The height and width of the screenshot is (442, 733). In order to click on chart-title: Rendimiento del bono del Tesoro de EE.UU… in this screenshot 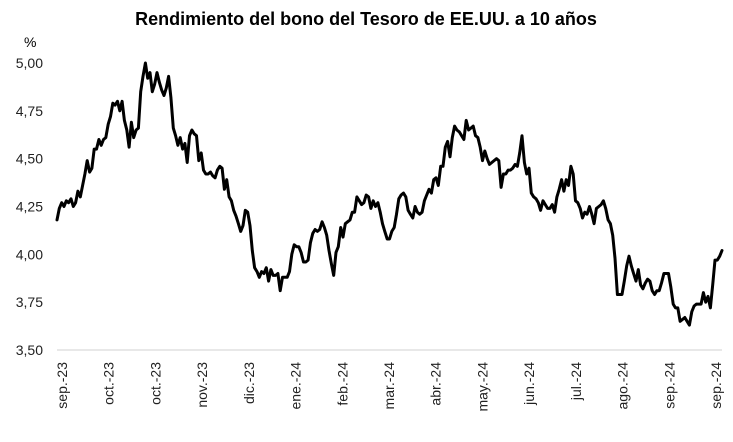, I will do `click(366, 19)`.